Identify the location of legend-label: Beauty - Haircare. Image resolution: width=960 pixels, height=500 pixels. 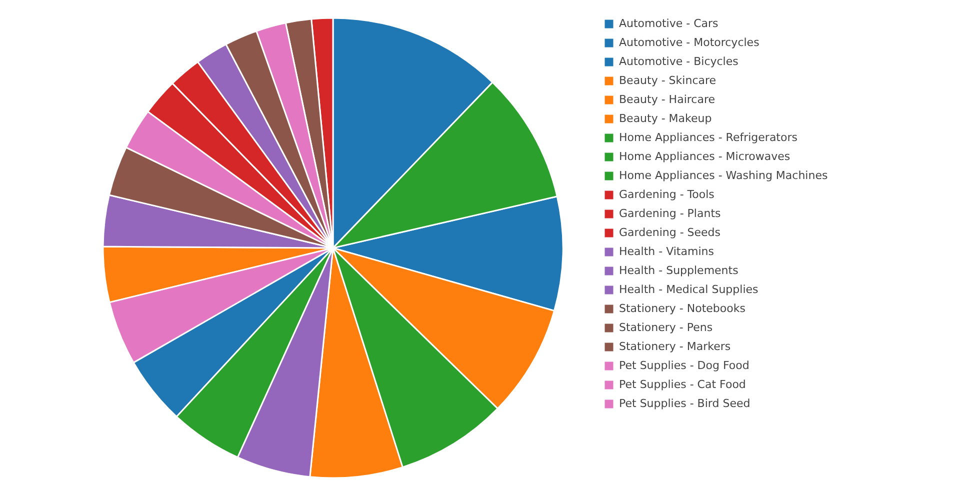
(667, 99).